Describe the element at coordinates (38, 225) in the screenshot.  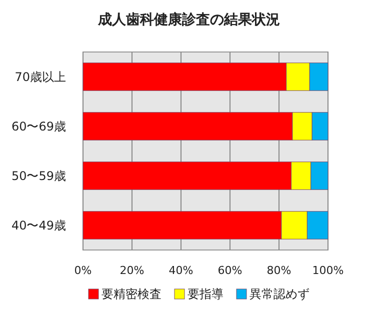
I see `y-tick-label: 40〜49歳` at that location.